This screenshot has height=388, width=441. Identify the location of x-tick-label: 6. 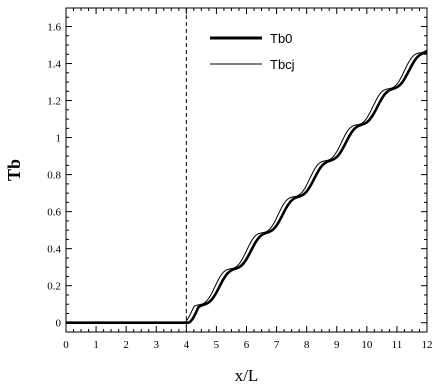
(247, 345).